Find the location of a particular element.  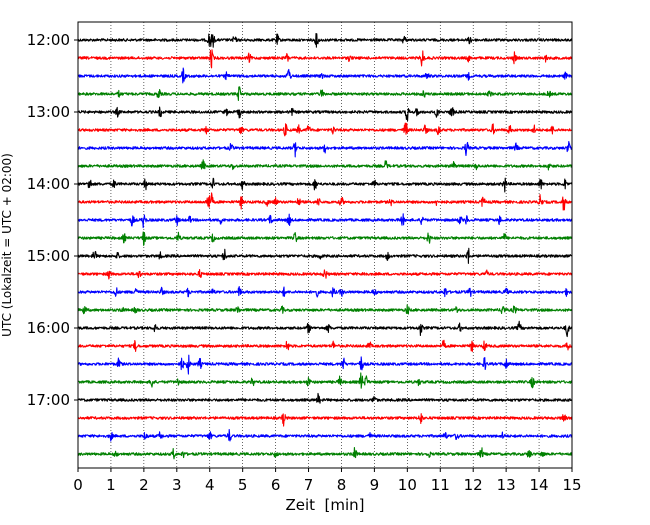

y-tick-label: 16:00 is located at coordinates (48, 328).